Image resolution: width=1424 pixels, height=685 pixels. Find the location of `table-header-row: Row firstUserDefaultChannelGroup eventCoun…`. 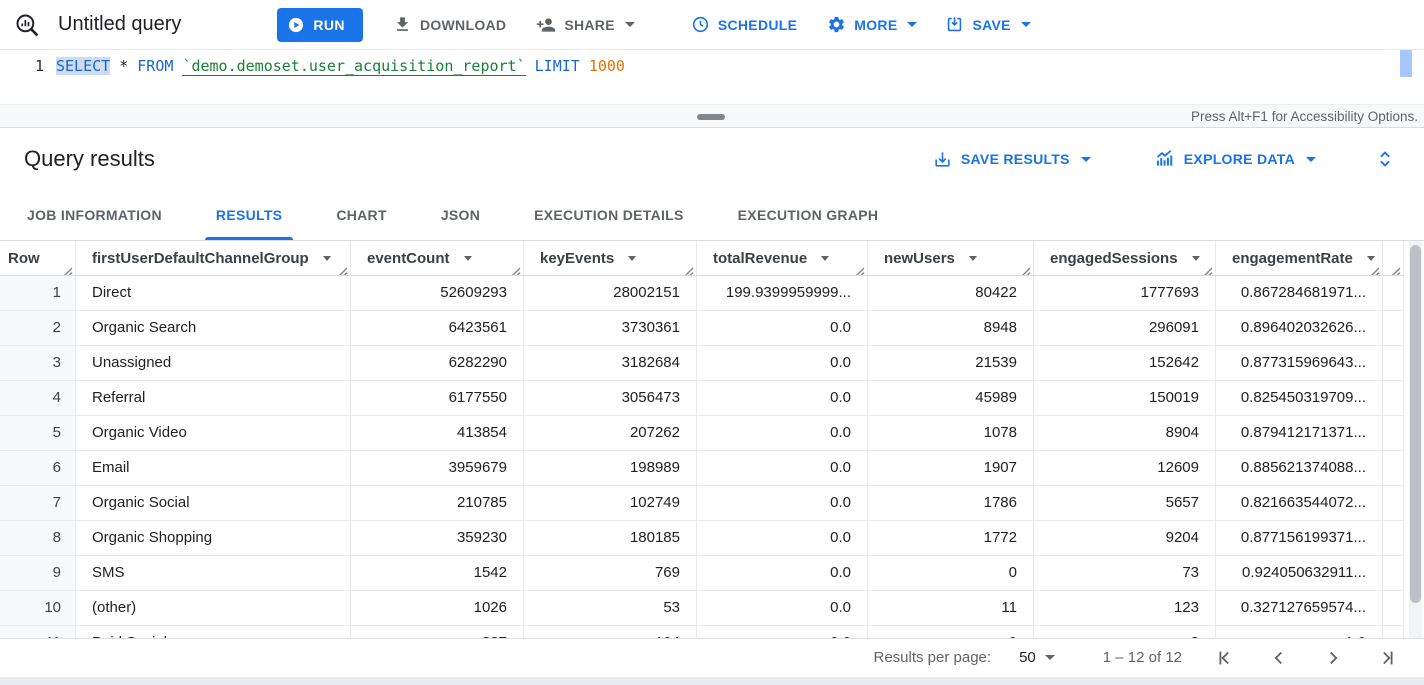

table-header-row: Row firstUserDefaultChannelGroup eventCoun… is located at coordinates (702, 258).